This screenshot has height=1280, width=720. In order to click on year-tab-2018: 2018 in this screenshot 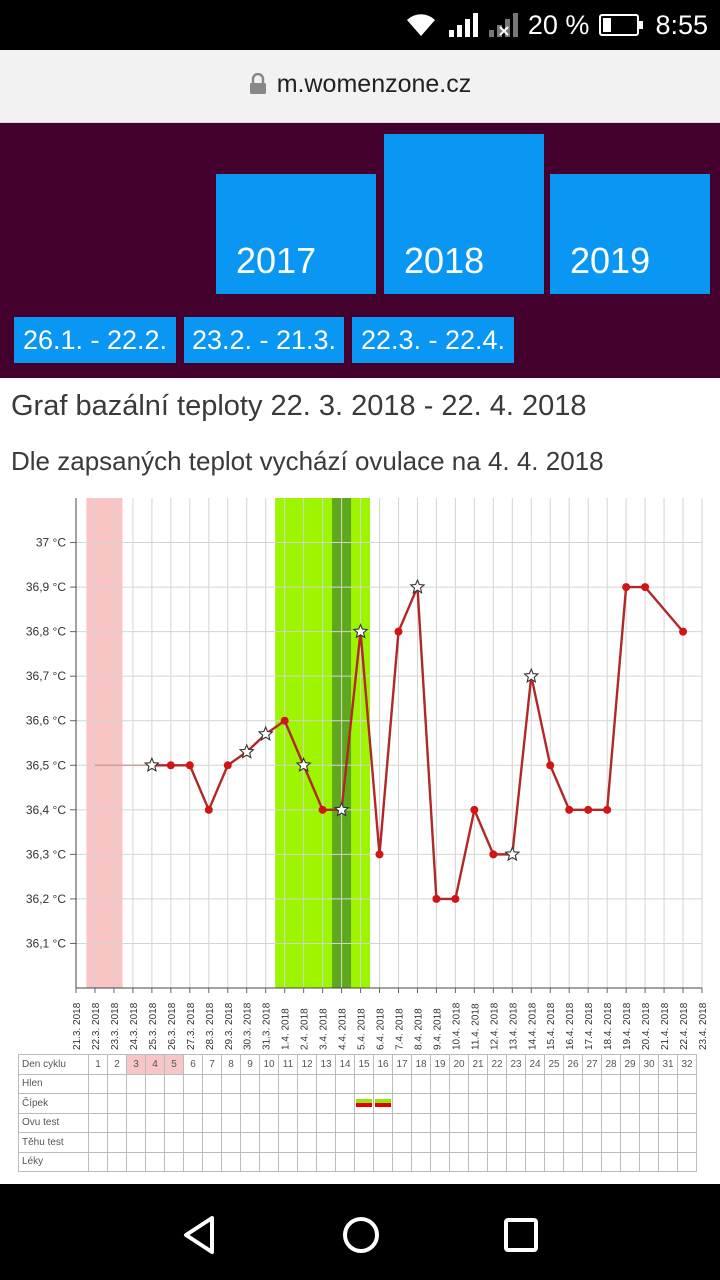, I will do `click(464, 214)`.